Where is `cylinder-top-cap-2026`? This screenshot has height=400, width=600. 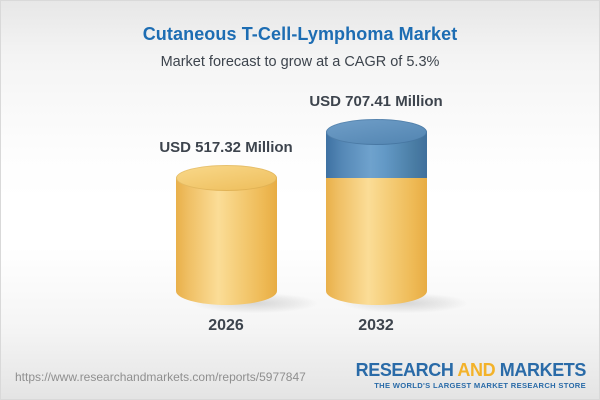
cylinder-top-cap-2026 is located at coordinates (226, 178).